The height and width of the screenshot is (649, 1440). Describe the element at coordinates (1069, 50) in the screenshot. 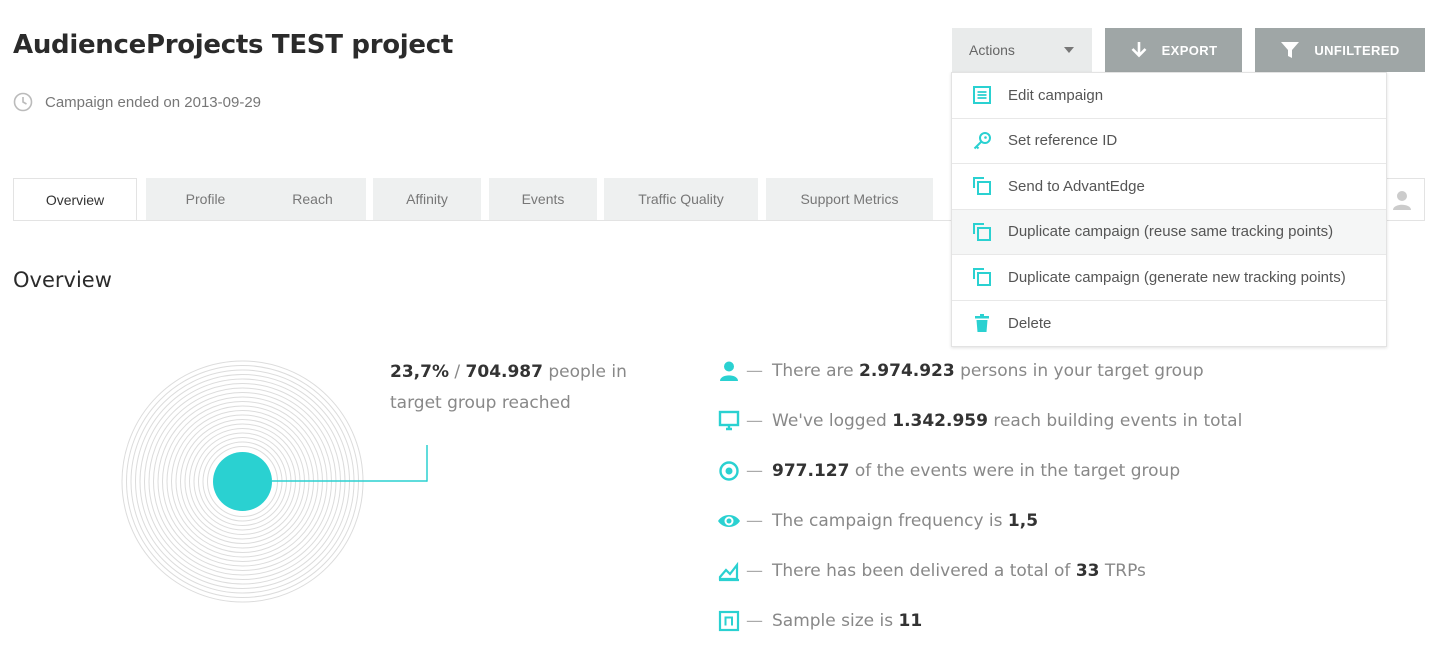

I see `caret-down-icon` at that location.